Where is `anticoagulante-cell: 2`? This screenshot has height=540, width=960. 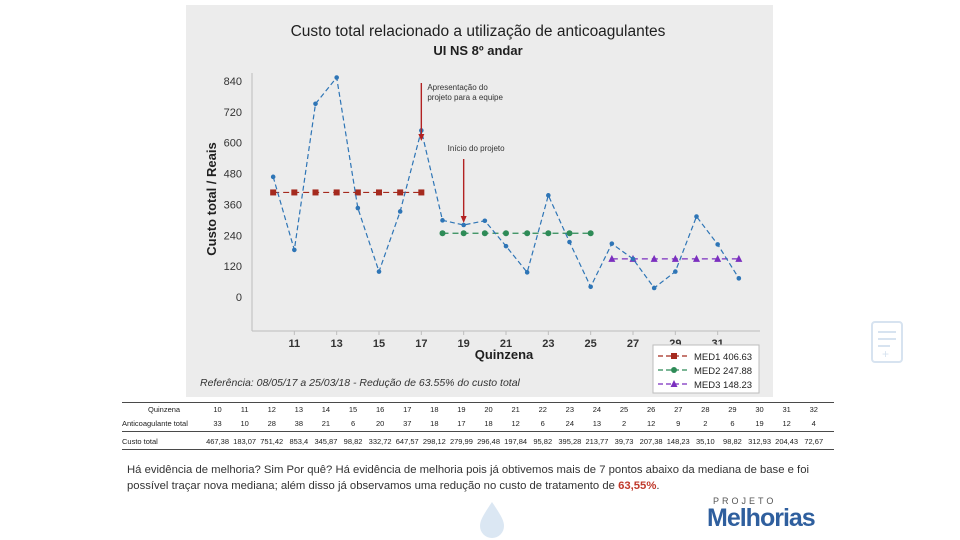 anticoagulante-cell: 2 is located at coordinates (705, 423).